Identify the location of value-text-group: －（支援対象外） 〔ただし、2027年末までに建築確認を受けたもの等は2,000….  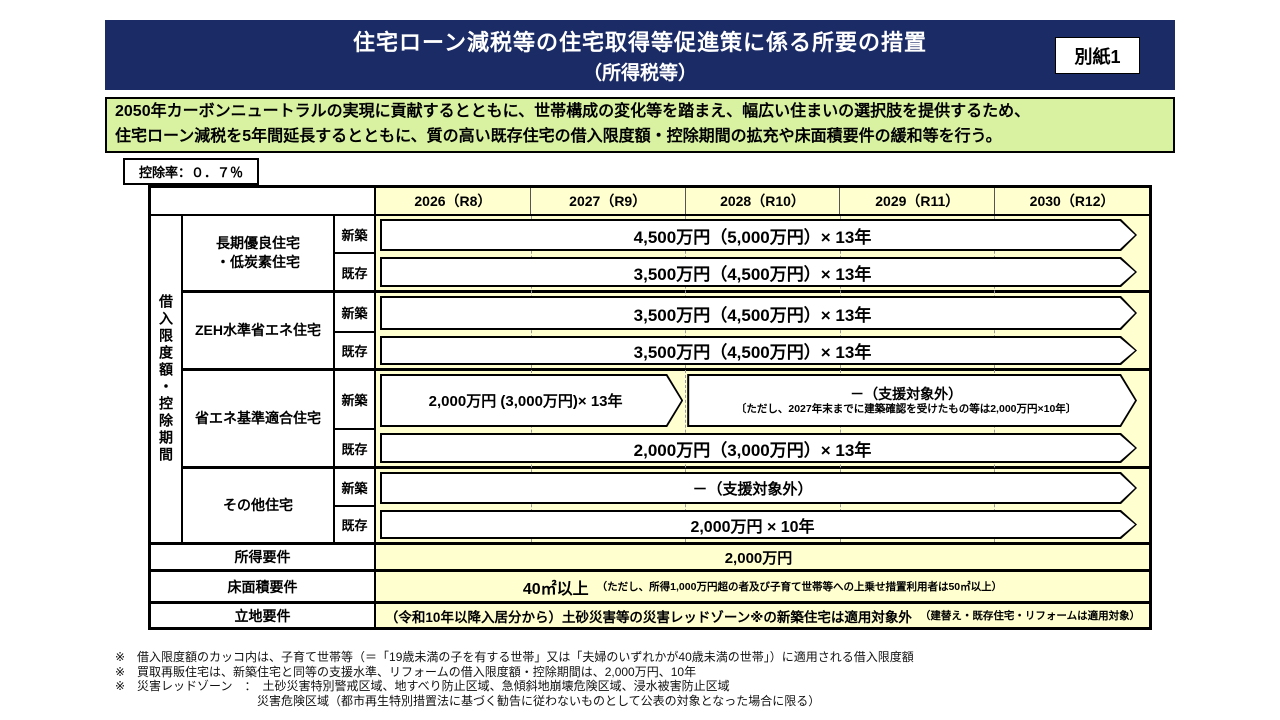
(912, 400).